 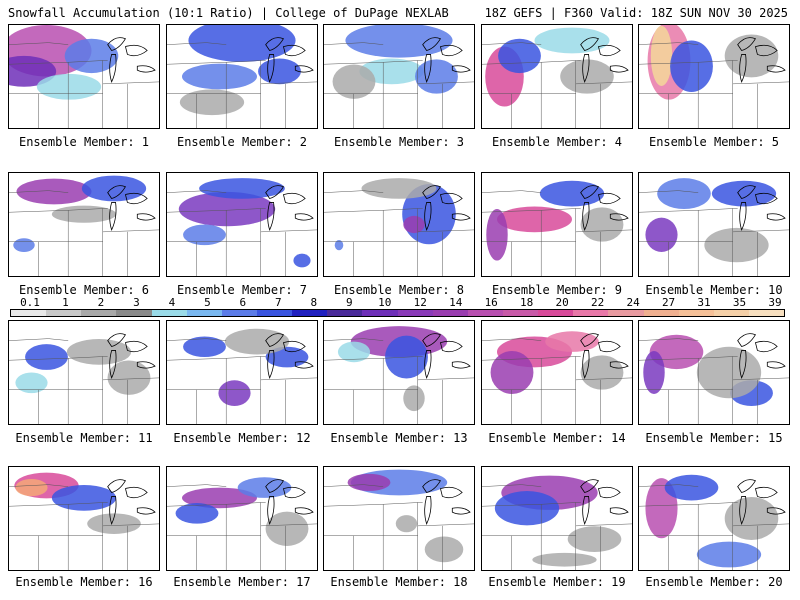 What do you see at coordinates (714, 142) in the screenshot?
I see `ensemble-member-label: Ensemble Member: 5` at bounding box center [714, 142].